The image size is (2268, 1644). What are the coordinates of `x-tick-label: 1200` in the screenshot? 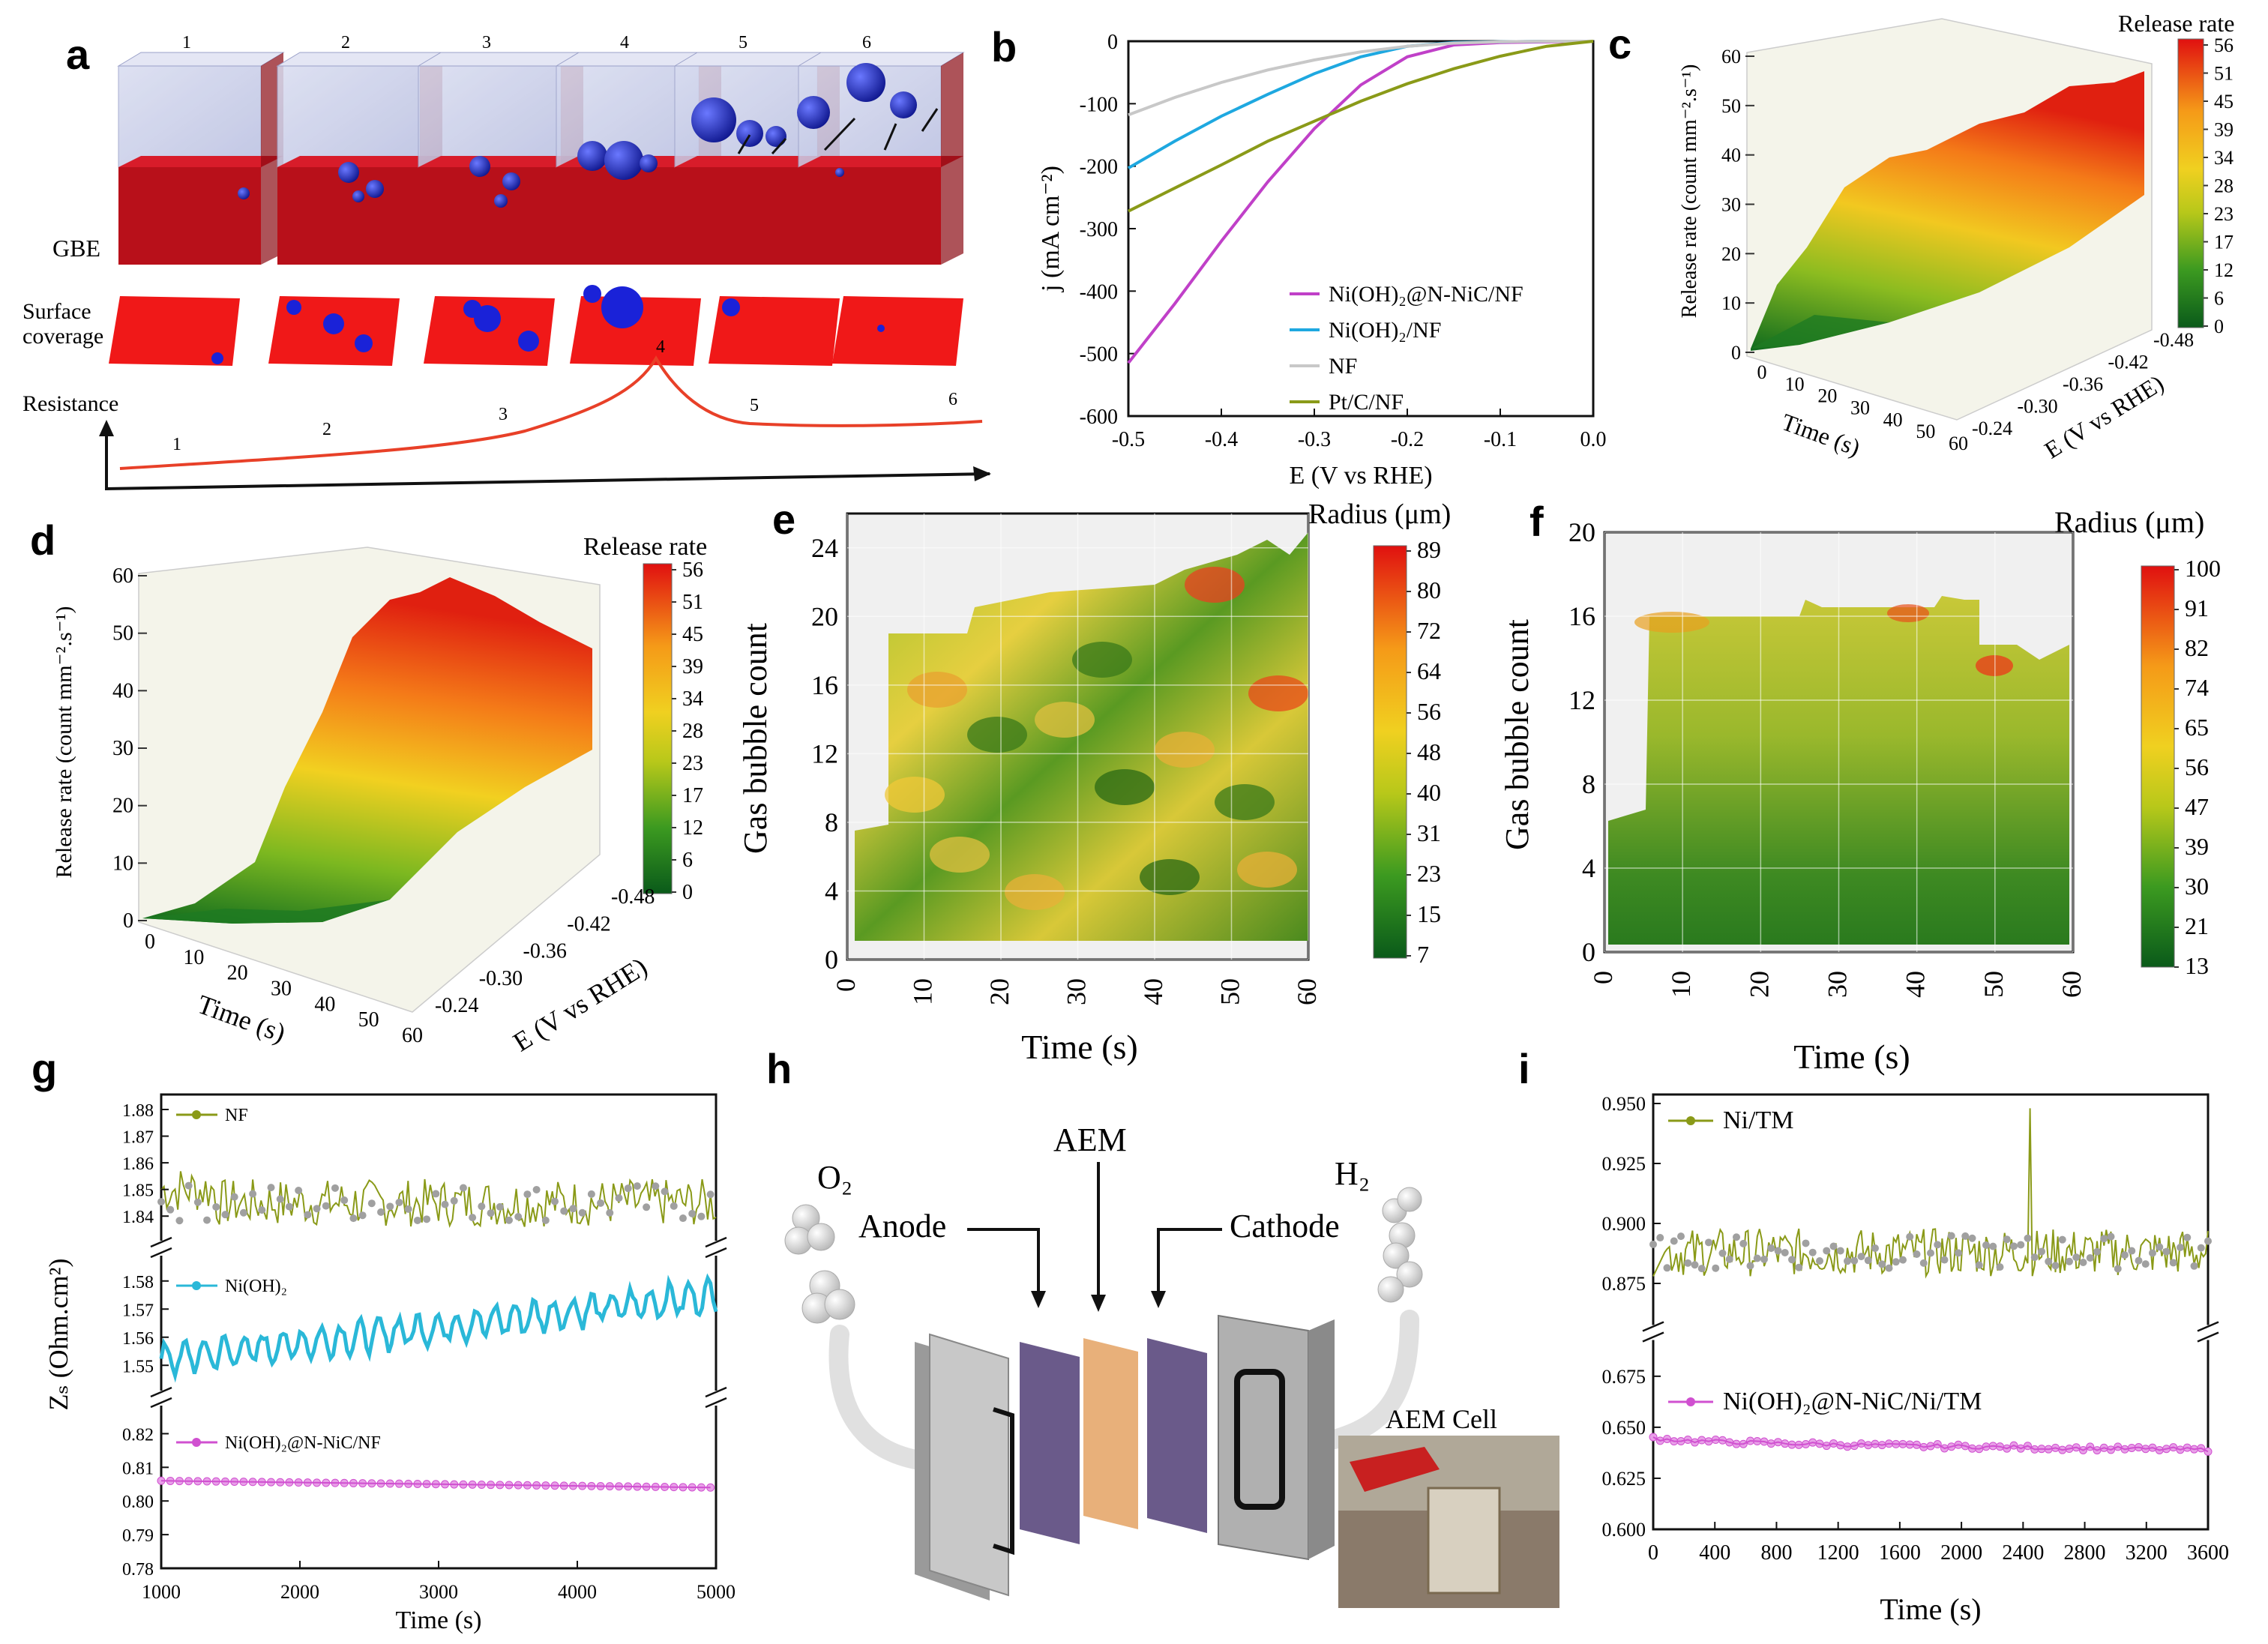 It's located at (1838, 1553).